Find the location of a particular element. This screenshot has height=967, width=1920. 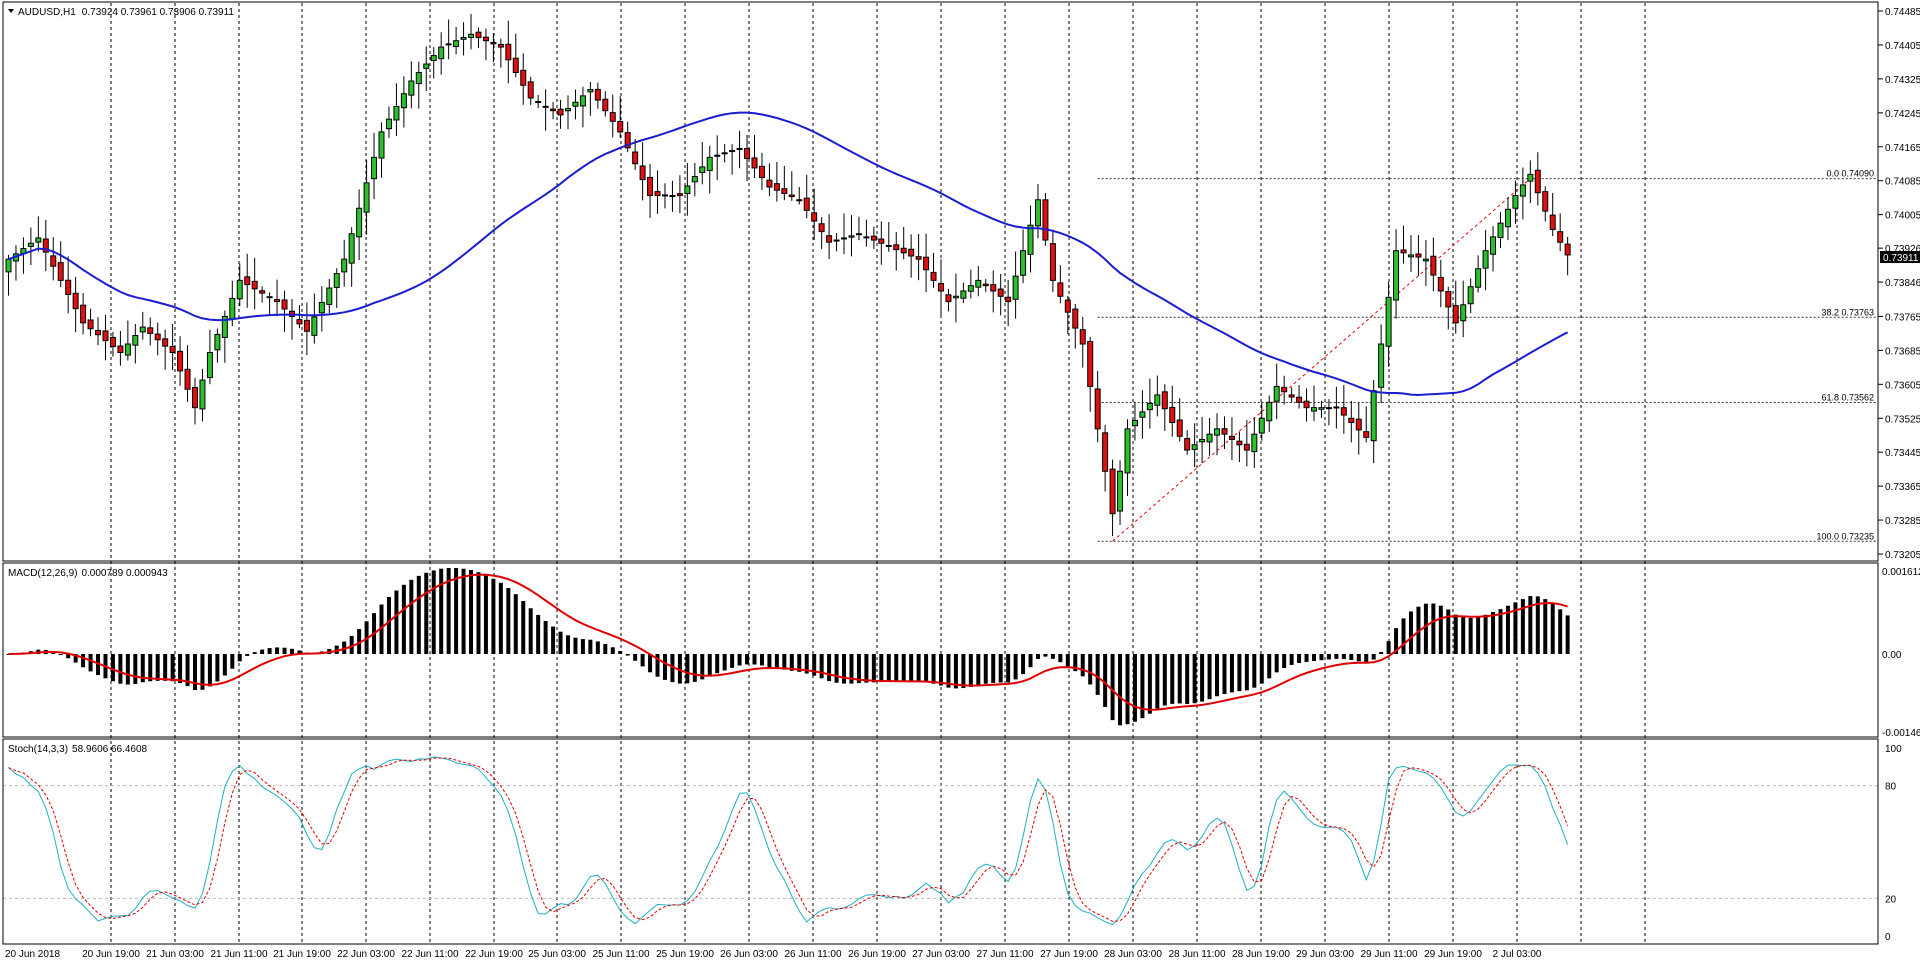

time-tick-label: 21 Jun 19:00 is located at coordinates (302, 954).